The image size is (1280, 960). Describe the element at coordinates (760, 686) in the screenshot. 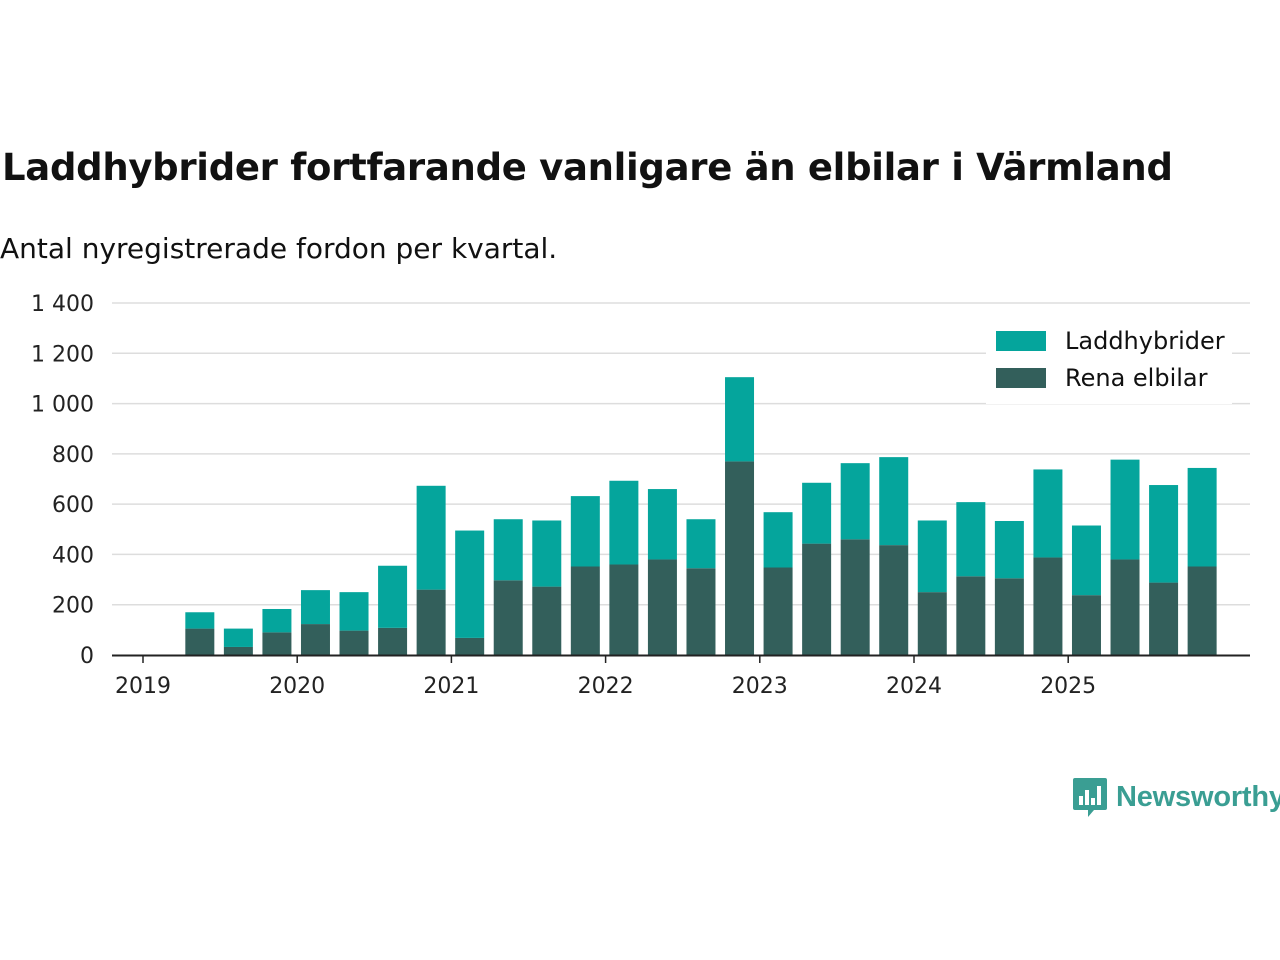

I see `x-tick-label: 2023` at that location.